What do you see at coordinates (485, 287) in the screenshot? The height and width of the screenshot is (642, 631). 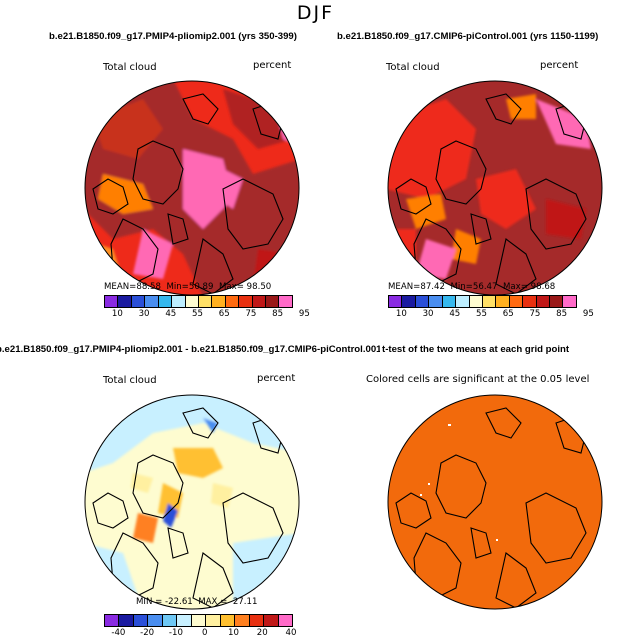 I see `min-value: 56.47` at bounding box center [485, 287].